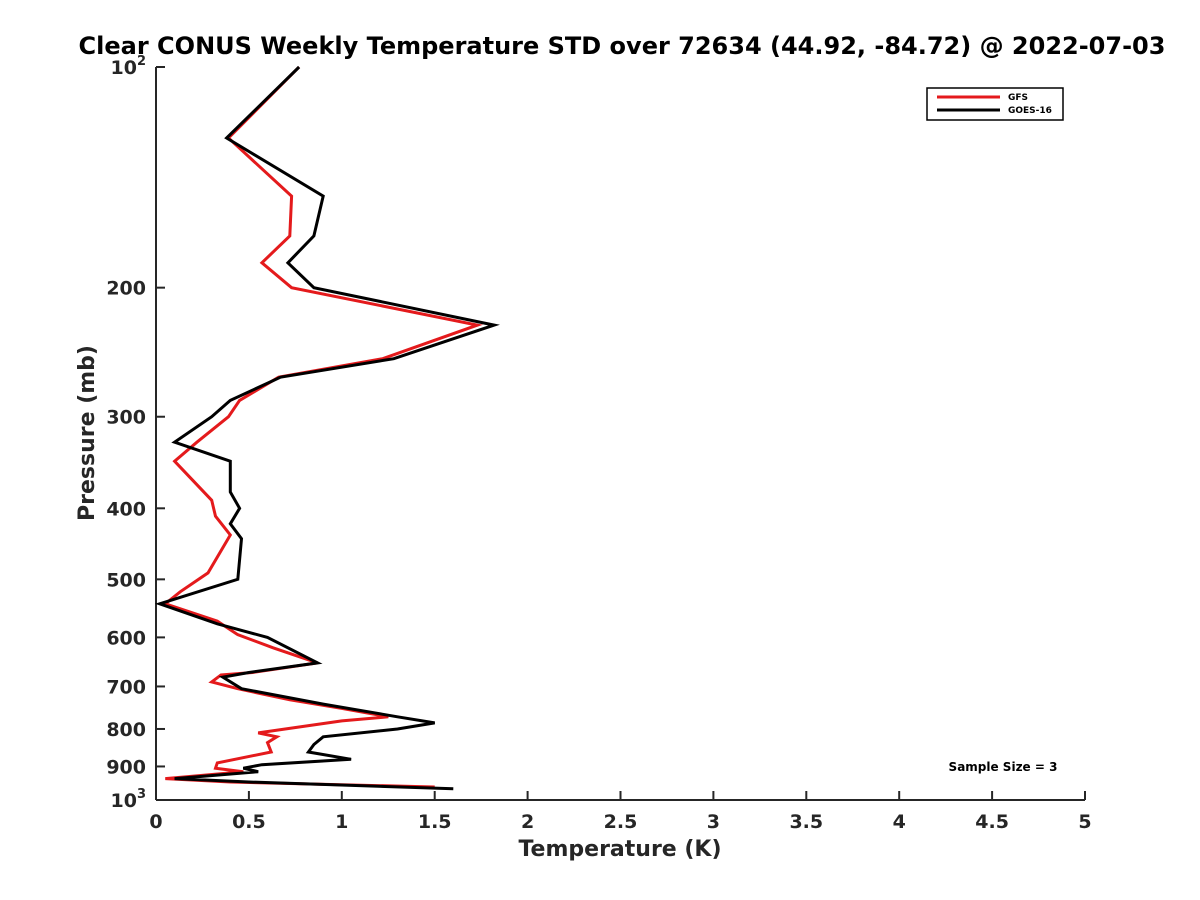 Image resolution: width=1200 pixels, height=900 pixels. Describe the element at coordinates (126, 767) in the screenshot. I see `y-tick-label: 900` at that location.